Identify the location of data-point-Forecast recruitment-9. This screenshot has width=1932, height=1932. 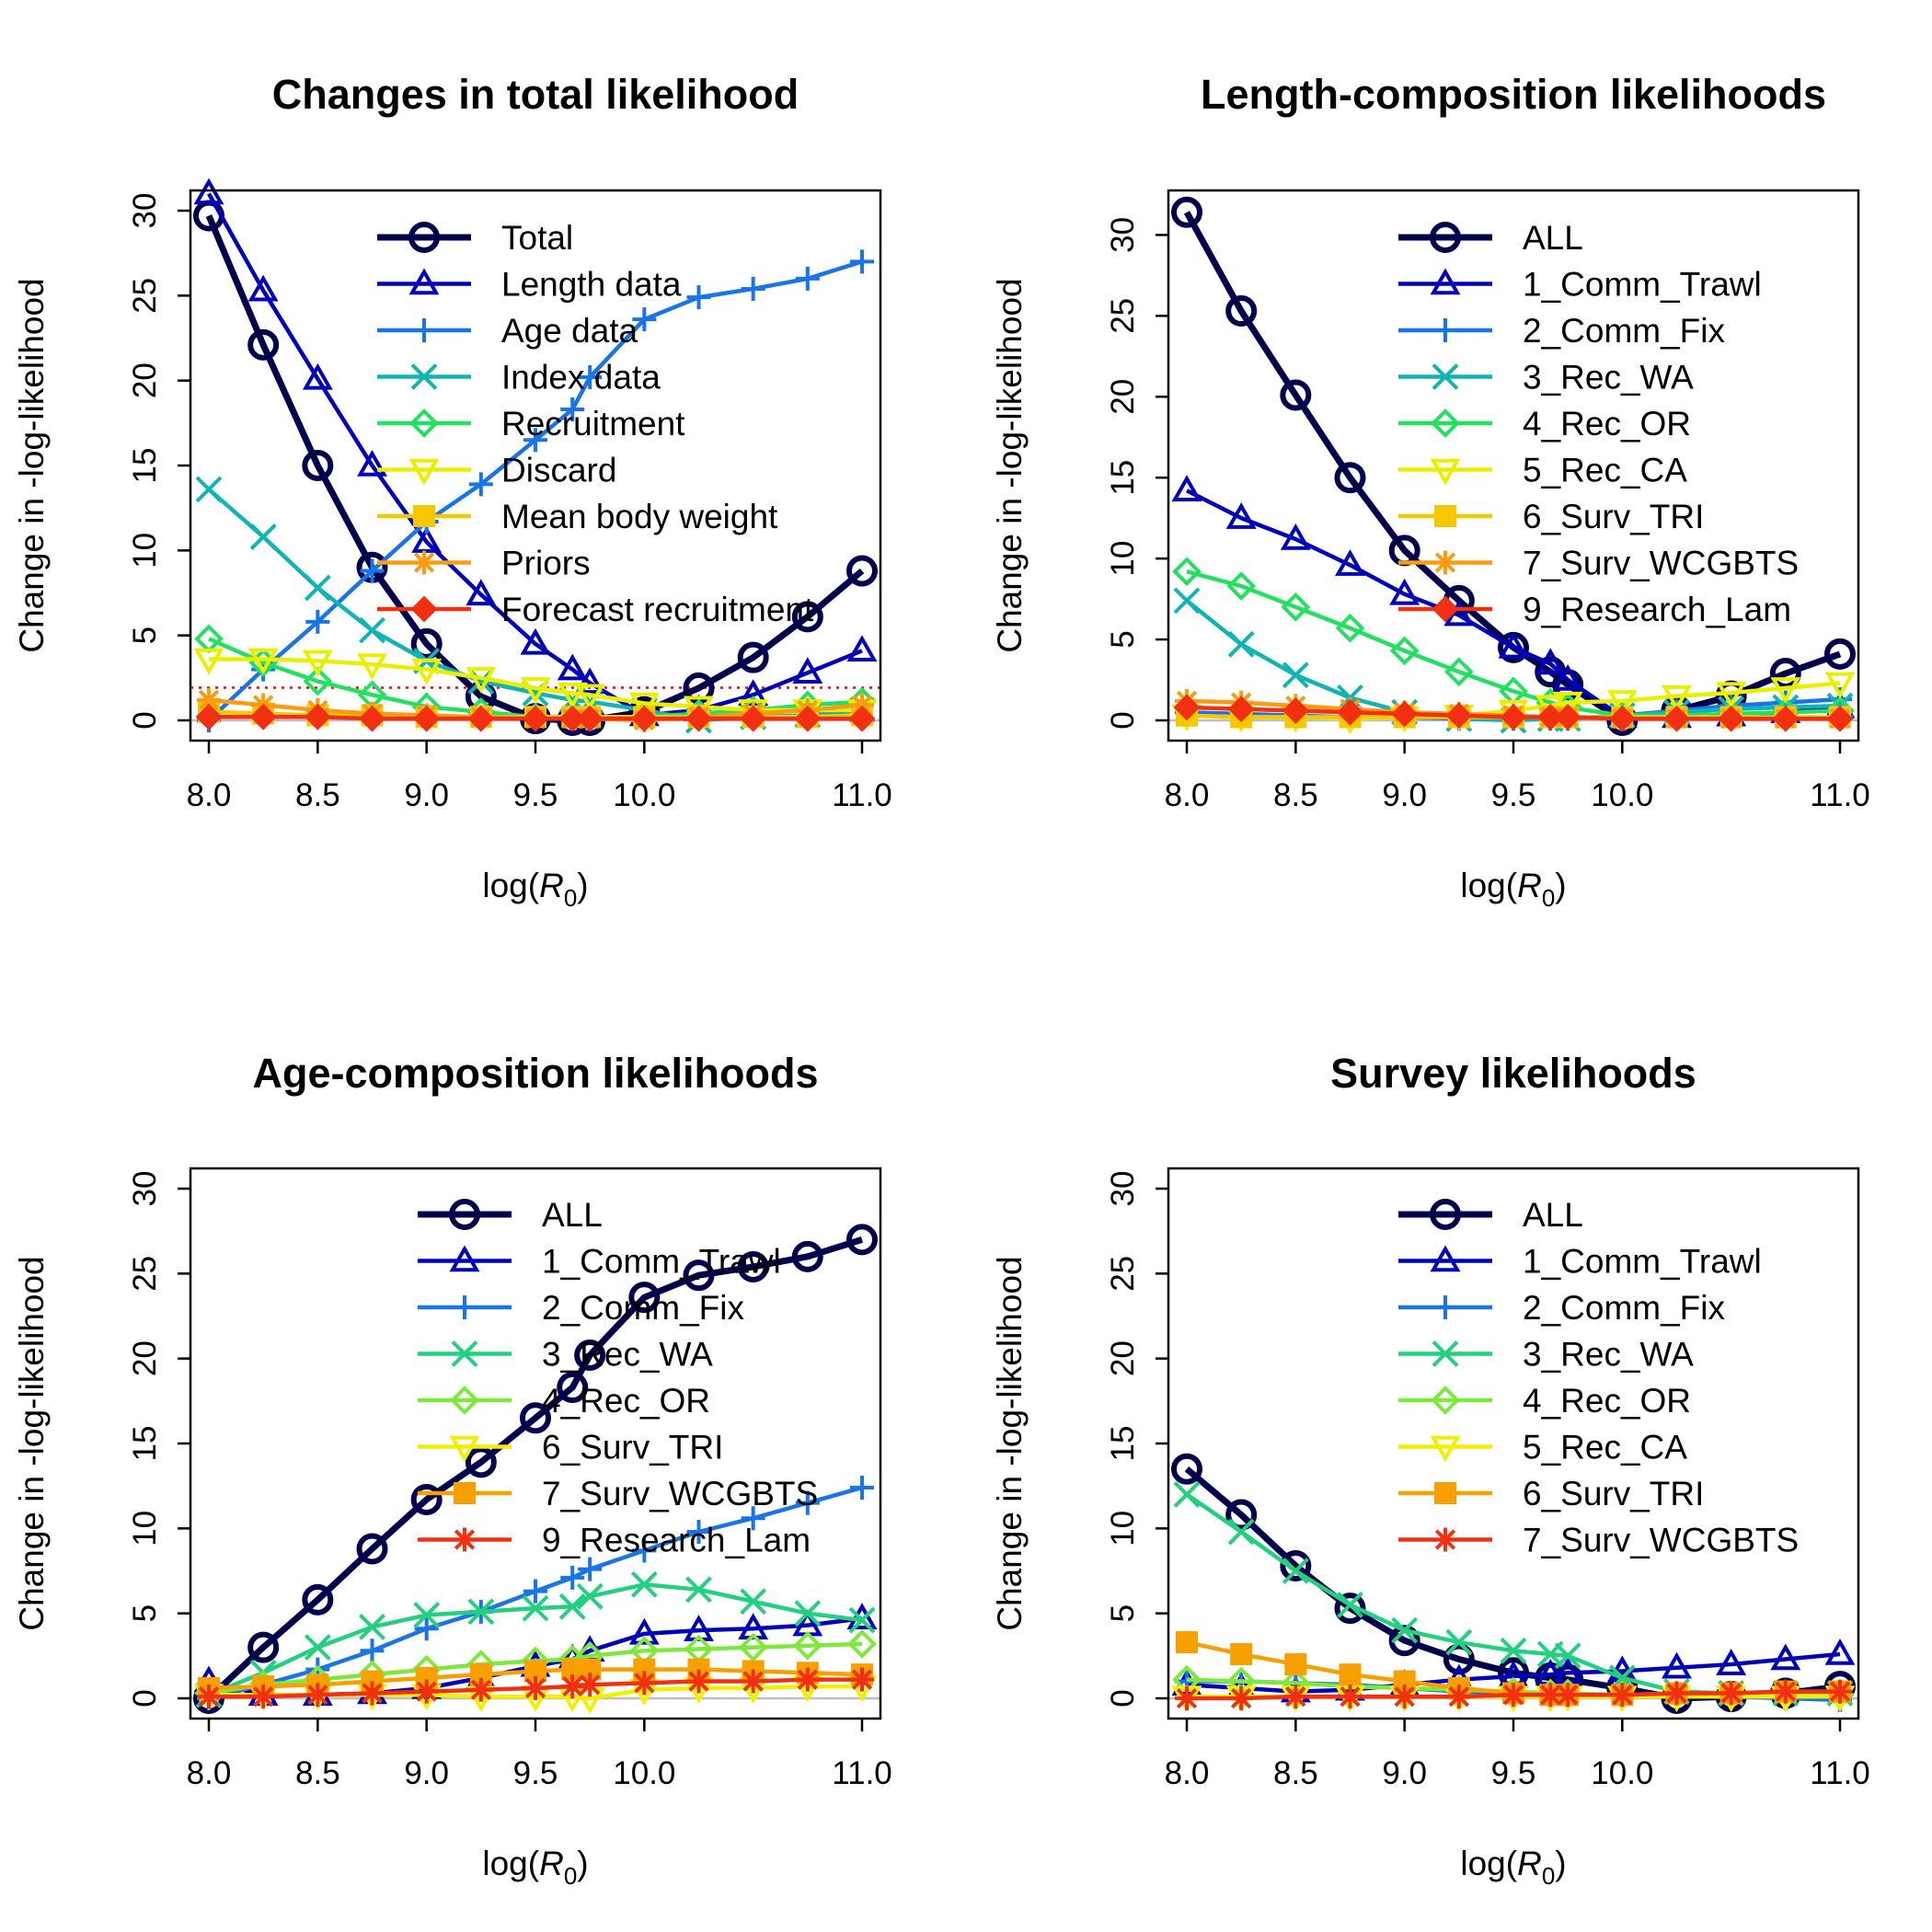
(644, 718).